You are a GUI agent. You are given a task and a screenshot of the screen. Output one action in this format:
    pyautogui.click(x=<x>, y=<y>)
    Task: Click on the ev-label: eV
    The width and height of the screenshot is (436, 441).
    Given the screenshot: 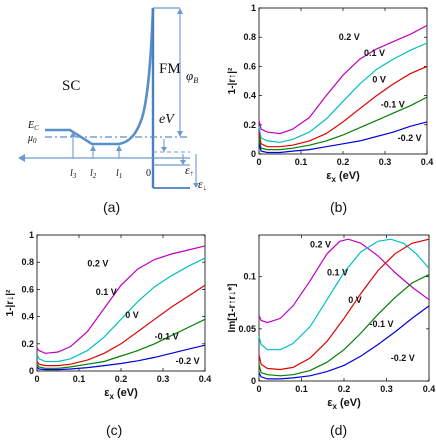 What is the action you would take?
    pyautogui.click(x=167, y=119)
    